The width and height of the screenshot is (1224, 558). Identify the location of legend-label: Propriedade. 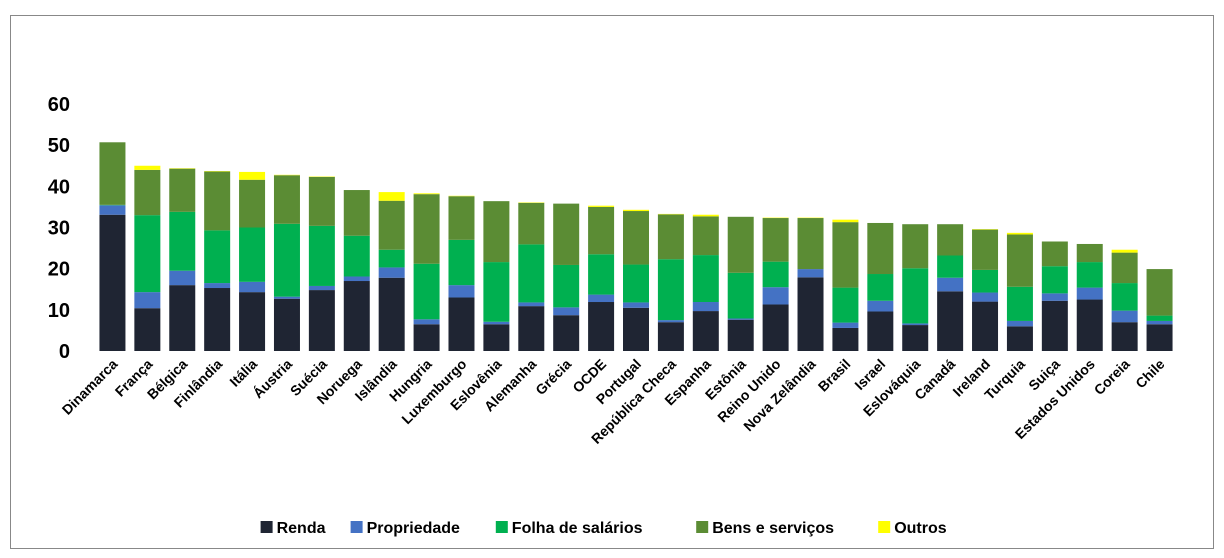
(413, 528).